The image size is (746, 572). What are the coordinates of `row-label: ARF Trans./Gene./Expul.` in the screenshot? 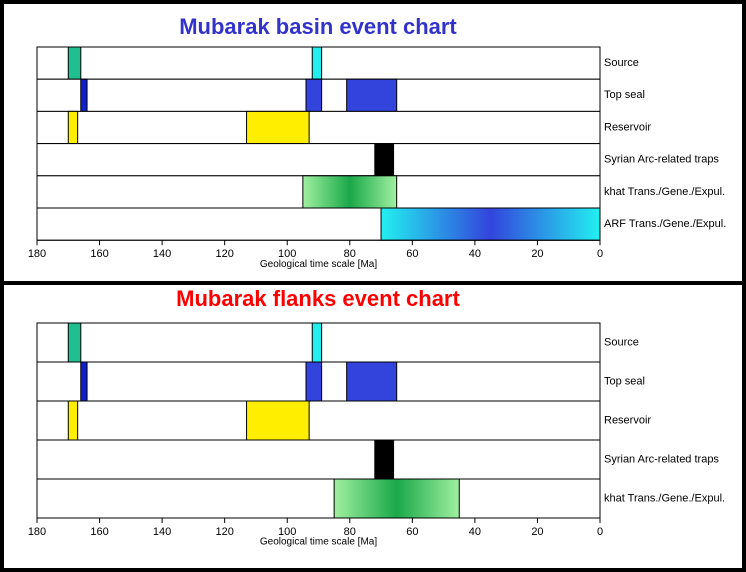 It's located at (665, 224).